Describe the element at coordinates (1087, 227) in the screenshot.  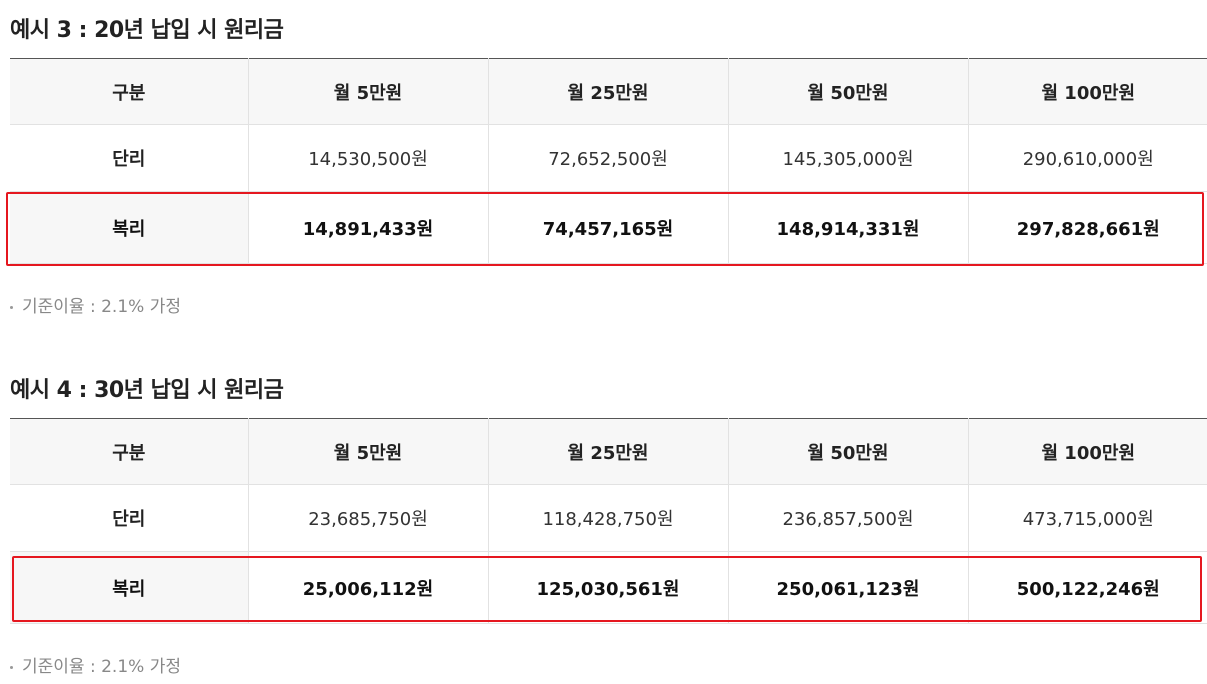
I see `table-cell: 297,828,661원` at that location.